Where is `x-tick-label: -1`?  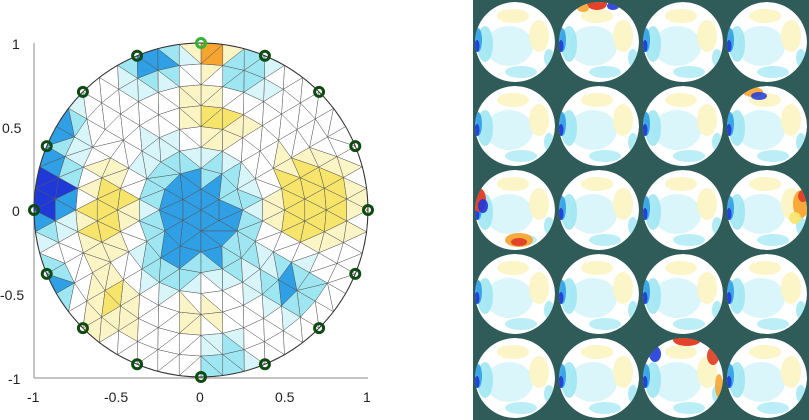 x-tick-label: -1 is located at coordinates (33, 397).